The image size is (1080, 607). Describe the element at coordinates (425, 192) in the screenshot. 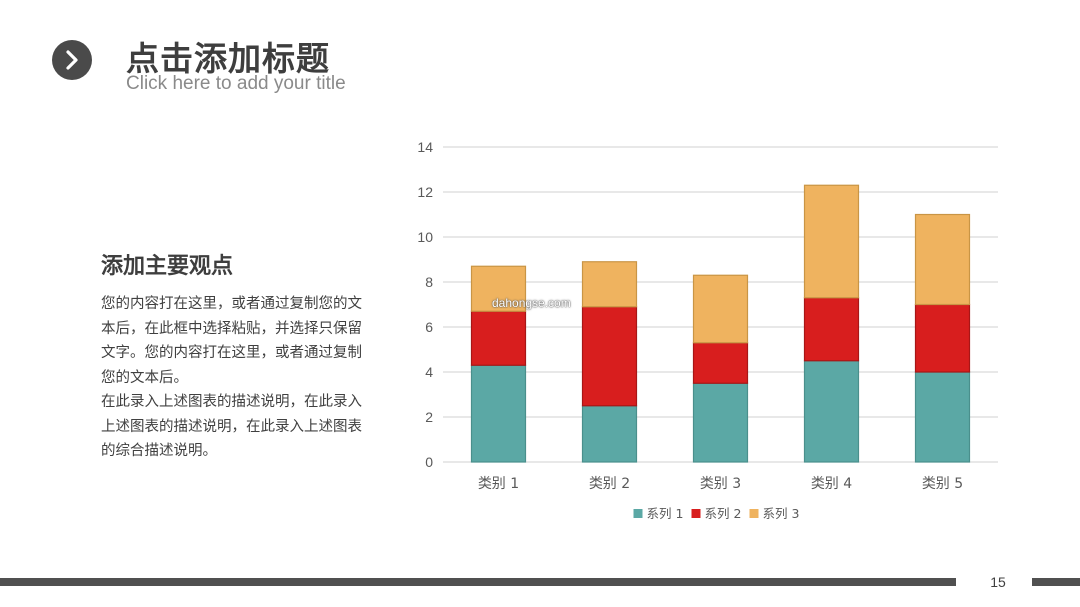

I see `y-tick-label: 12` at that location.